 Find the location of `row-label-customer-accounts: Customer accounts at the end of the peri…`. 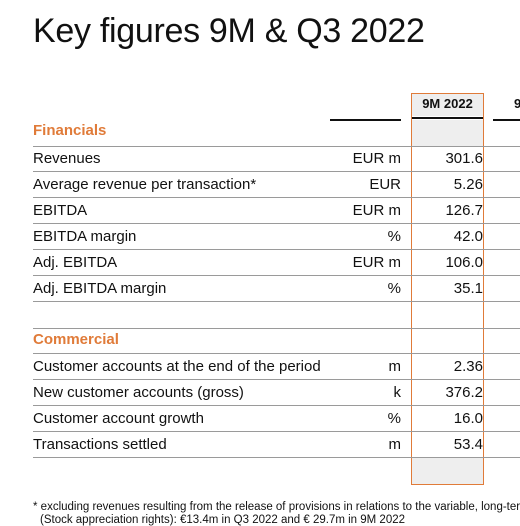

row-label-customer-accounts: Customer accounts at the end of the peri… is located at coordinates (177, 366).